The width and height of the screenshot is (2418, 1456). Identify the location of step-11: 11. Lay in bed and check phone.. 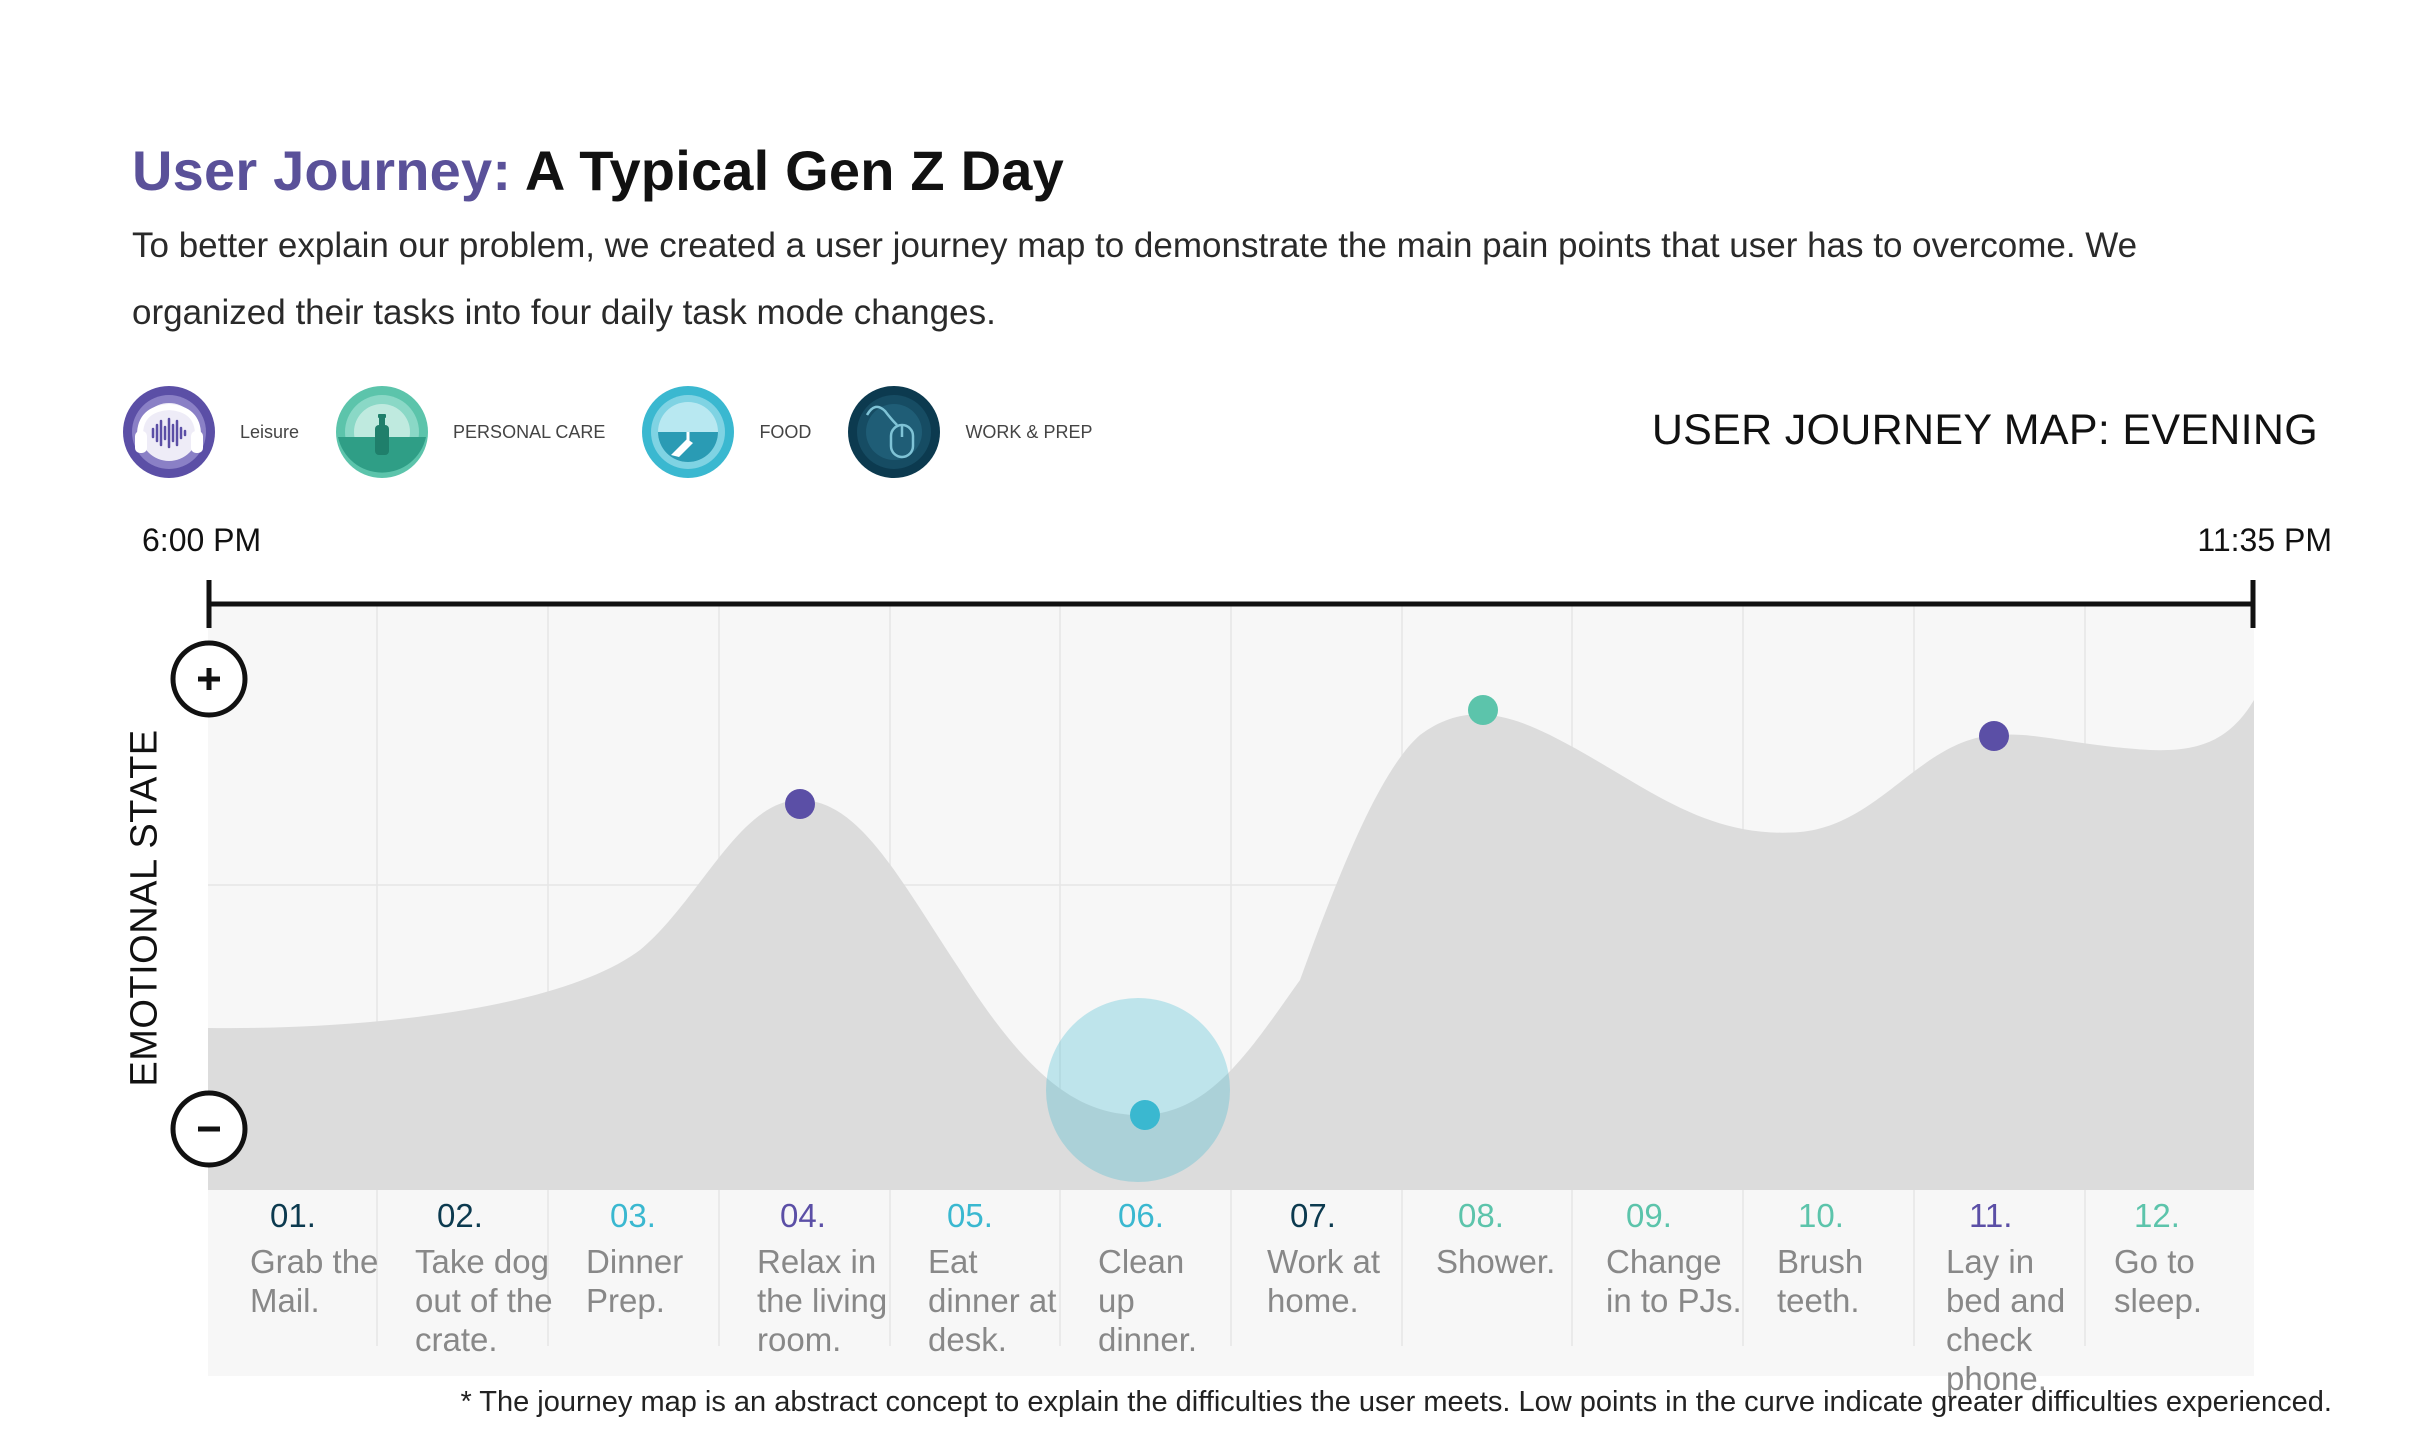
(2021, 1297).